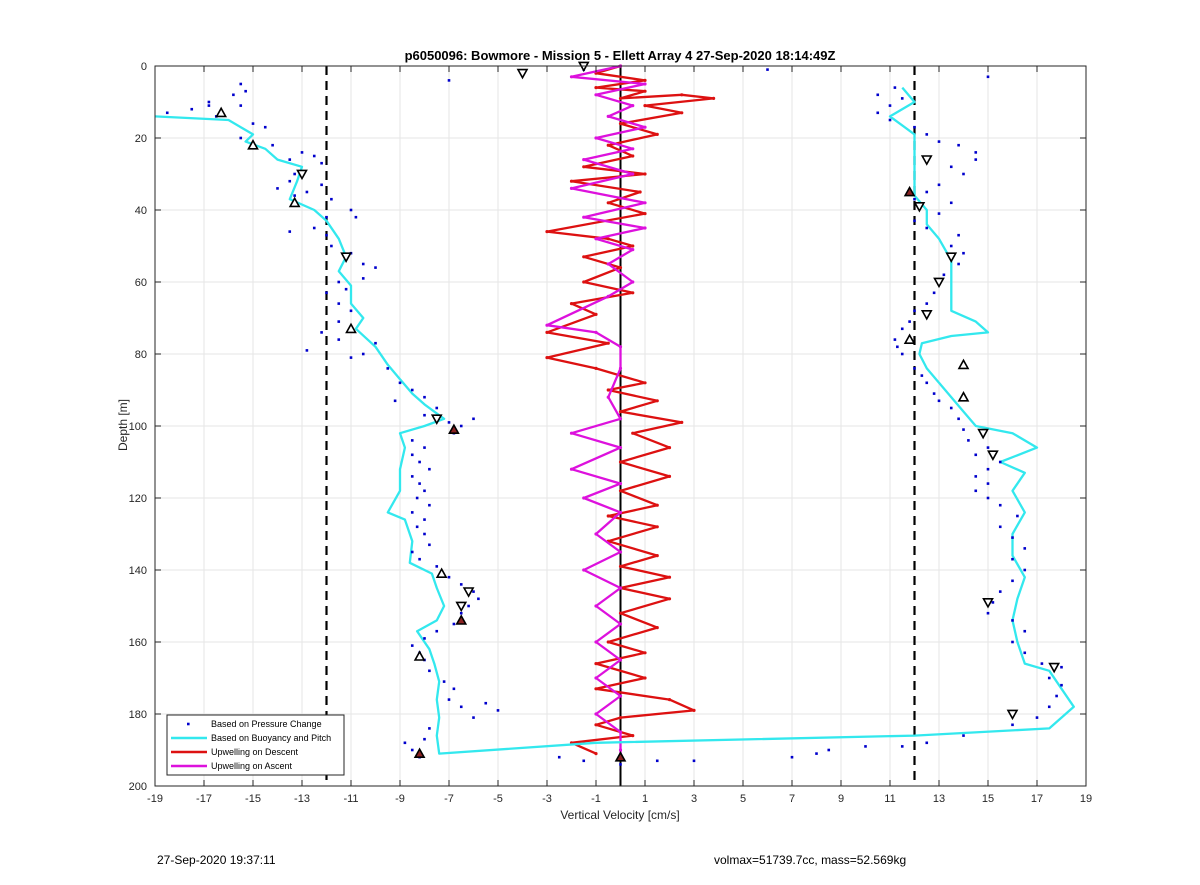  What do you see at coordinates (1086, 799) in the screenshot?
I see `x-tick-label: 19` at bounding box center [1086, 799].